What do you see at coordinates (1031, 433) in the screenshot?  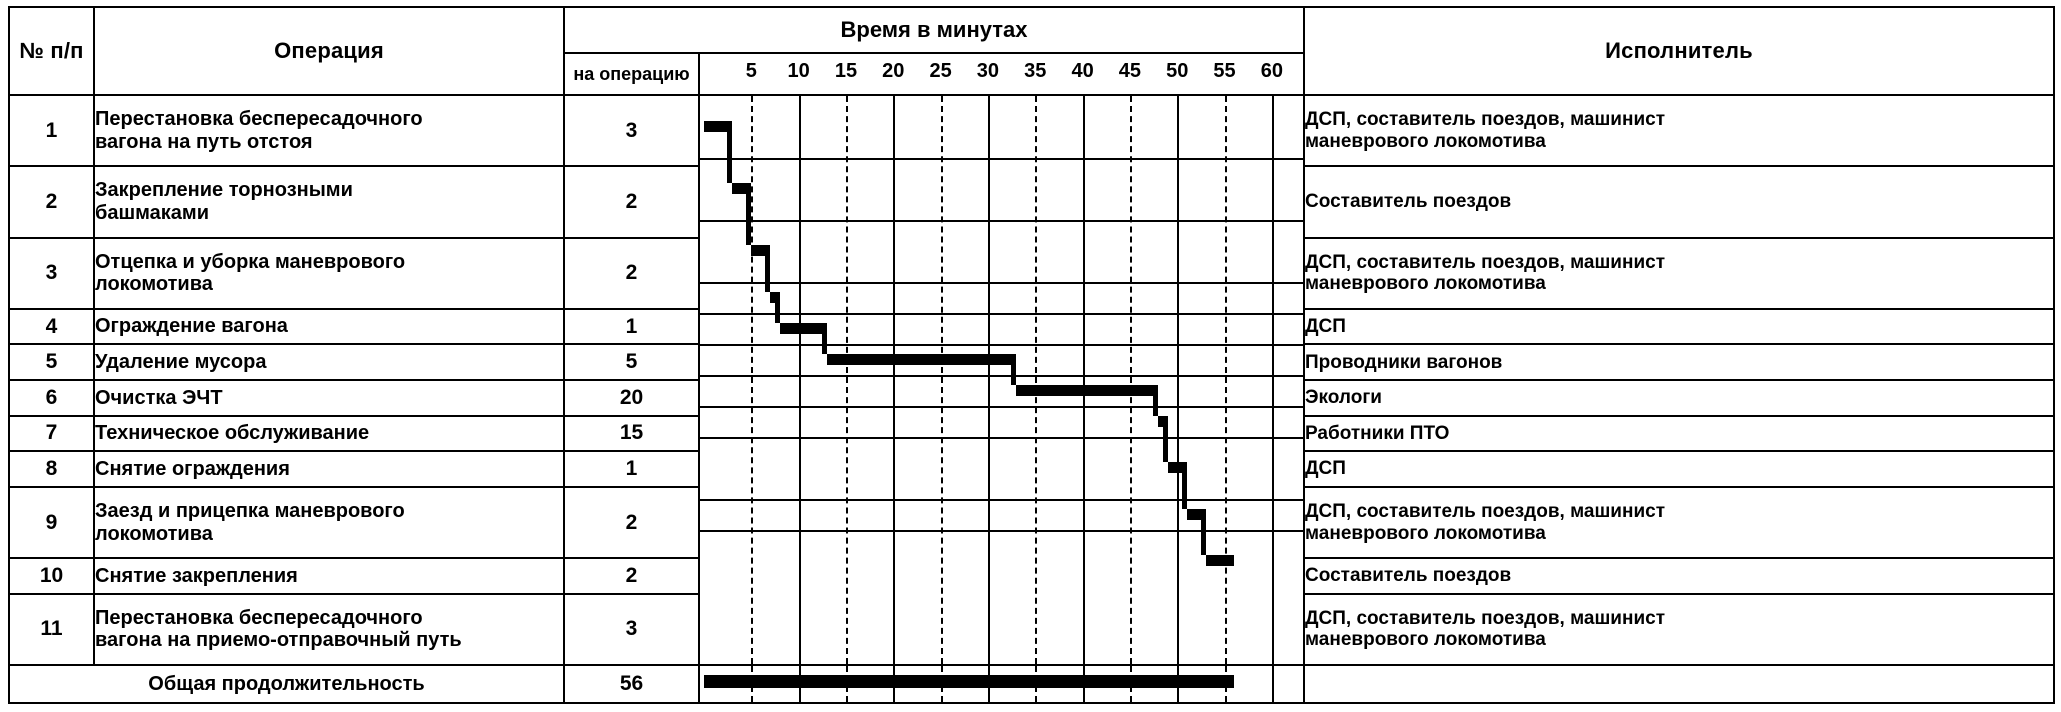 I see `table-row: 7 Техническое обслуживание 15 Работники ПТО` at bounding box center [1031, 433].